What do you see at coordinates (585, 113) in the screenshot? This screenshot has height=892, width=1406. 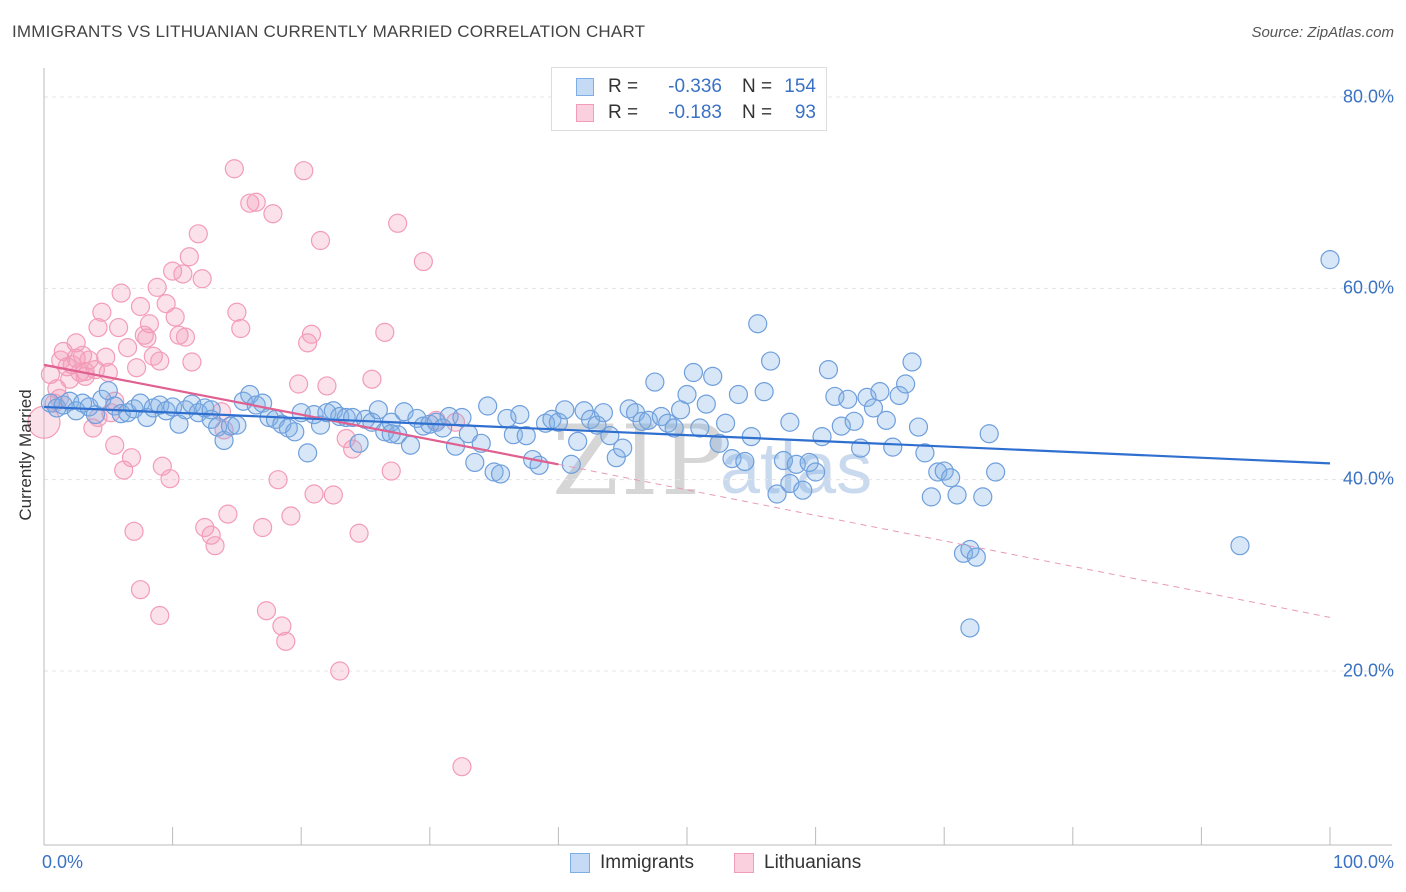 I see `legend-swatch-lithuanians` at bounding box center [585, 113].